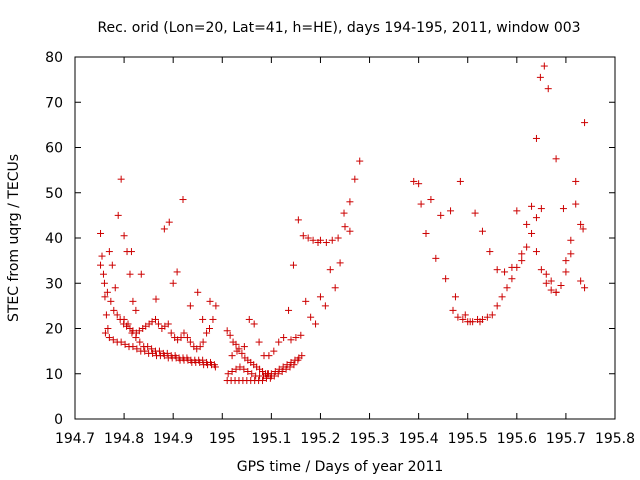  What do you see at coordinates (14, 238) in the screenshot?
I see `y-axis-title: STEC from uqrg / TECUs` at bounding box center [14, 238].